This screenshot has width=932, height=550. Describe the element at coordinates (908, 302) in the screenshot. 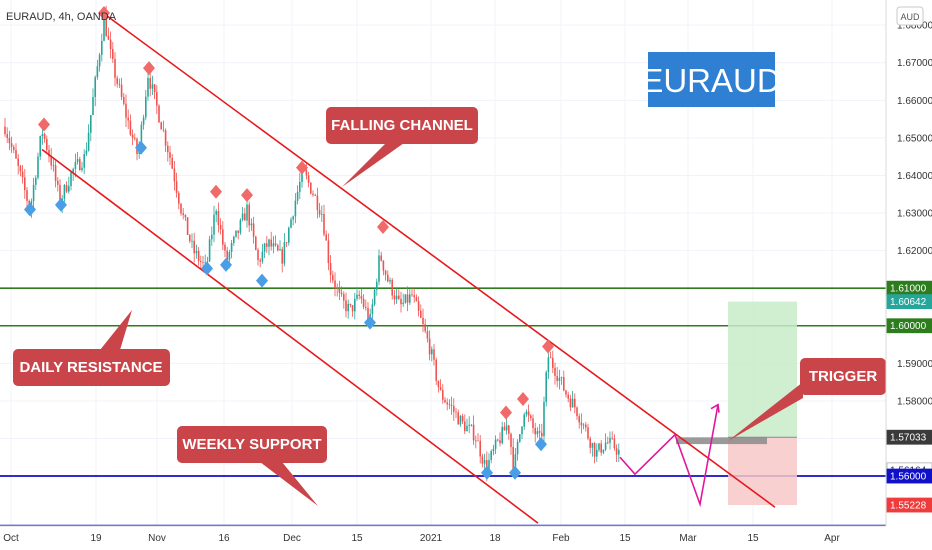

I see `price-badge-label: 1.60642` at that location.